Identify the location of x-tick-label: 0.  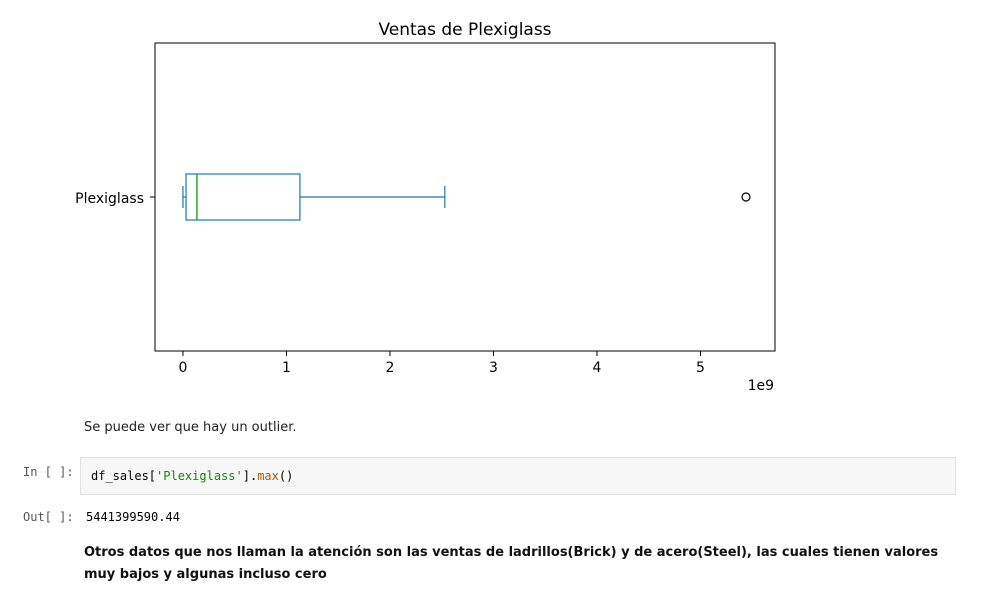
(182, 368).